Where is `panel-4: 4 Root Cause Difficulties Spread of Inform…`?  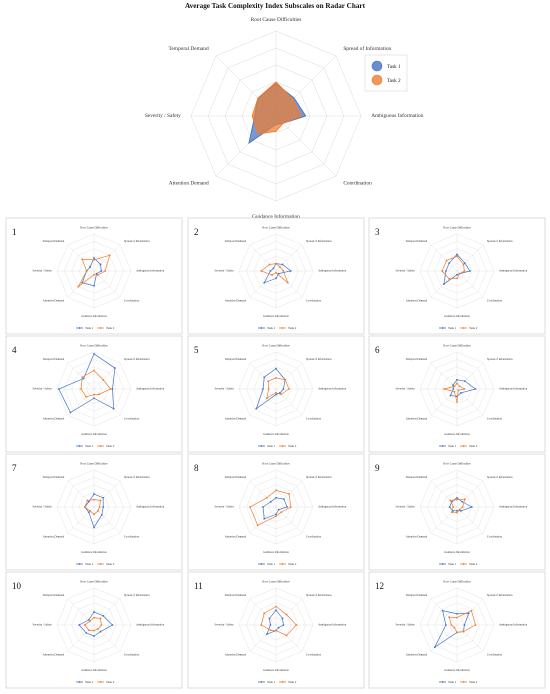 panel-4: 4 Root Cause Difficulties Spread of Inform… is located at coordinates (94, 394).